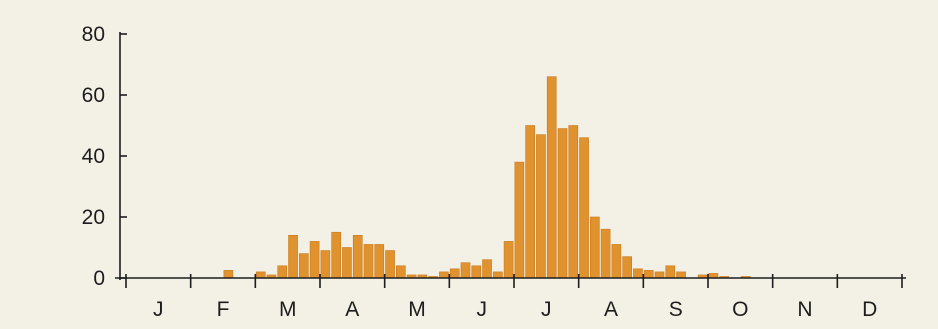  Describe the element at coordinates (223, 309) in the screenshot. I see `x-tick-label: F` at that location.